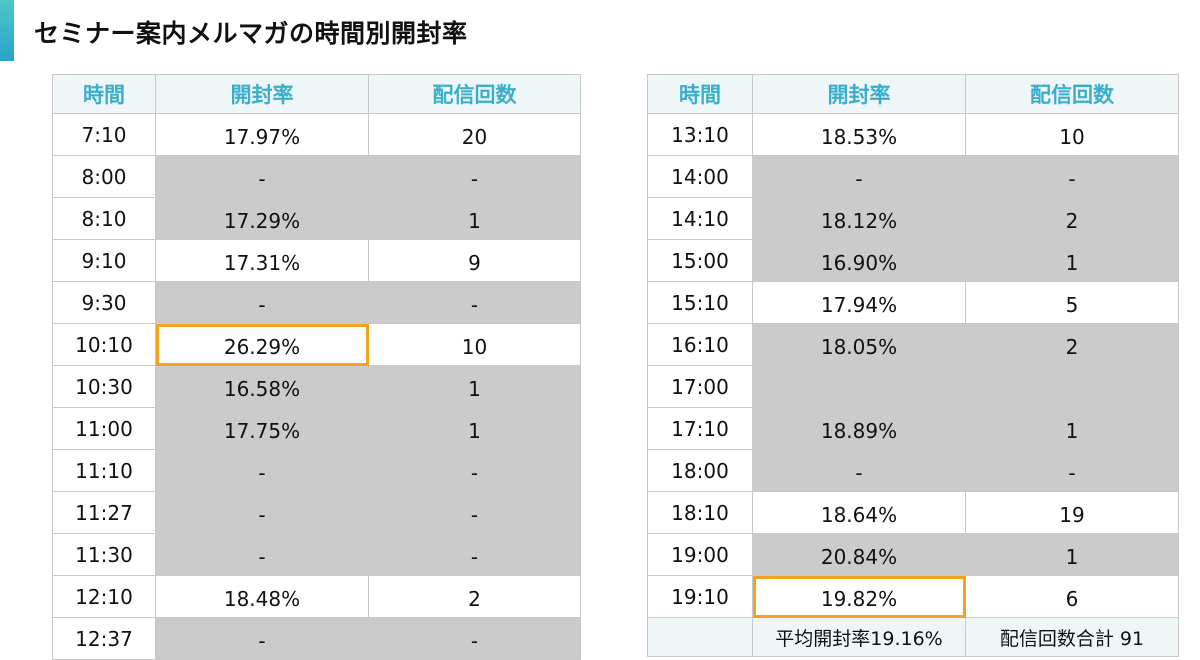 Image resolution: width=1200 pixels, height=660 pixels. What do you see at coordinates (859, 512) in the screenshot?
I see `open-rate-cell: 18.64%` at bounding box center [859, 512].